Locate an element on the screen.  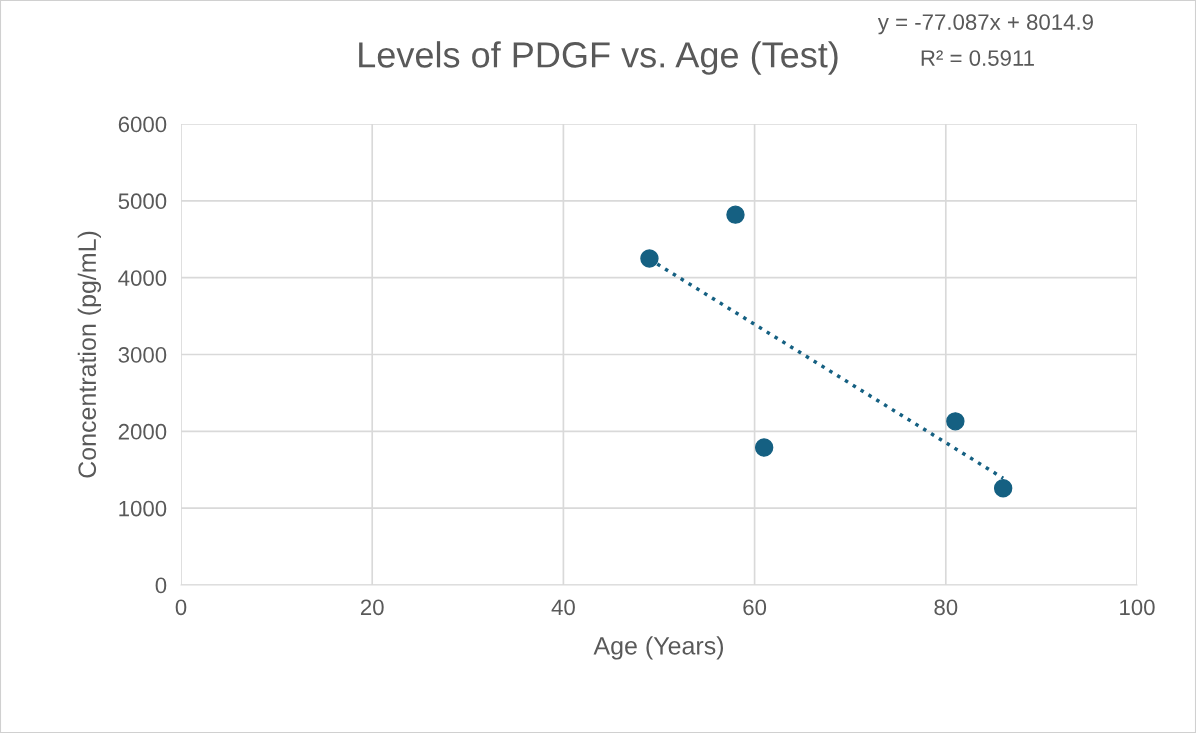
y-tick-label: 2000 is located at coordinates (142, 431).